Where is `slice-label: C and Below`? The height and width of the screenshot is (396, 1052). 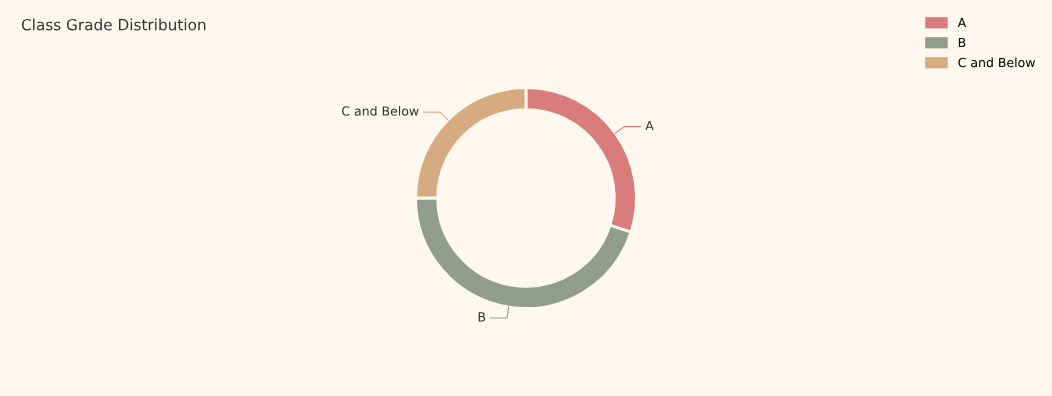 slice-label: C and Below is located at coordinates (380, 111).